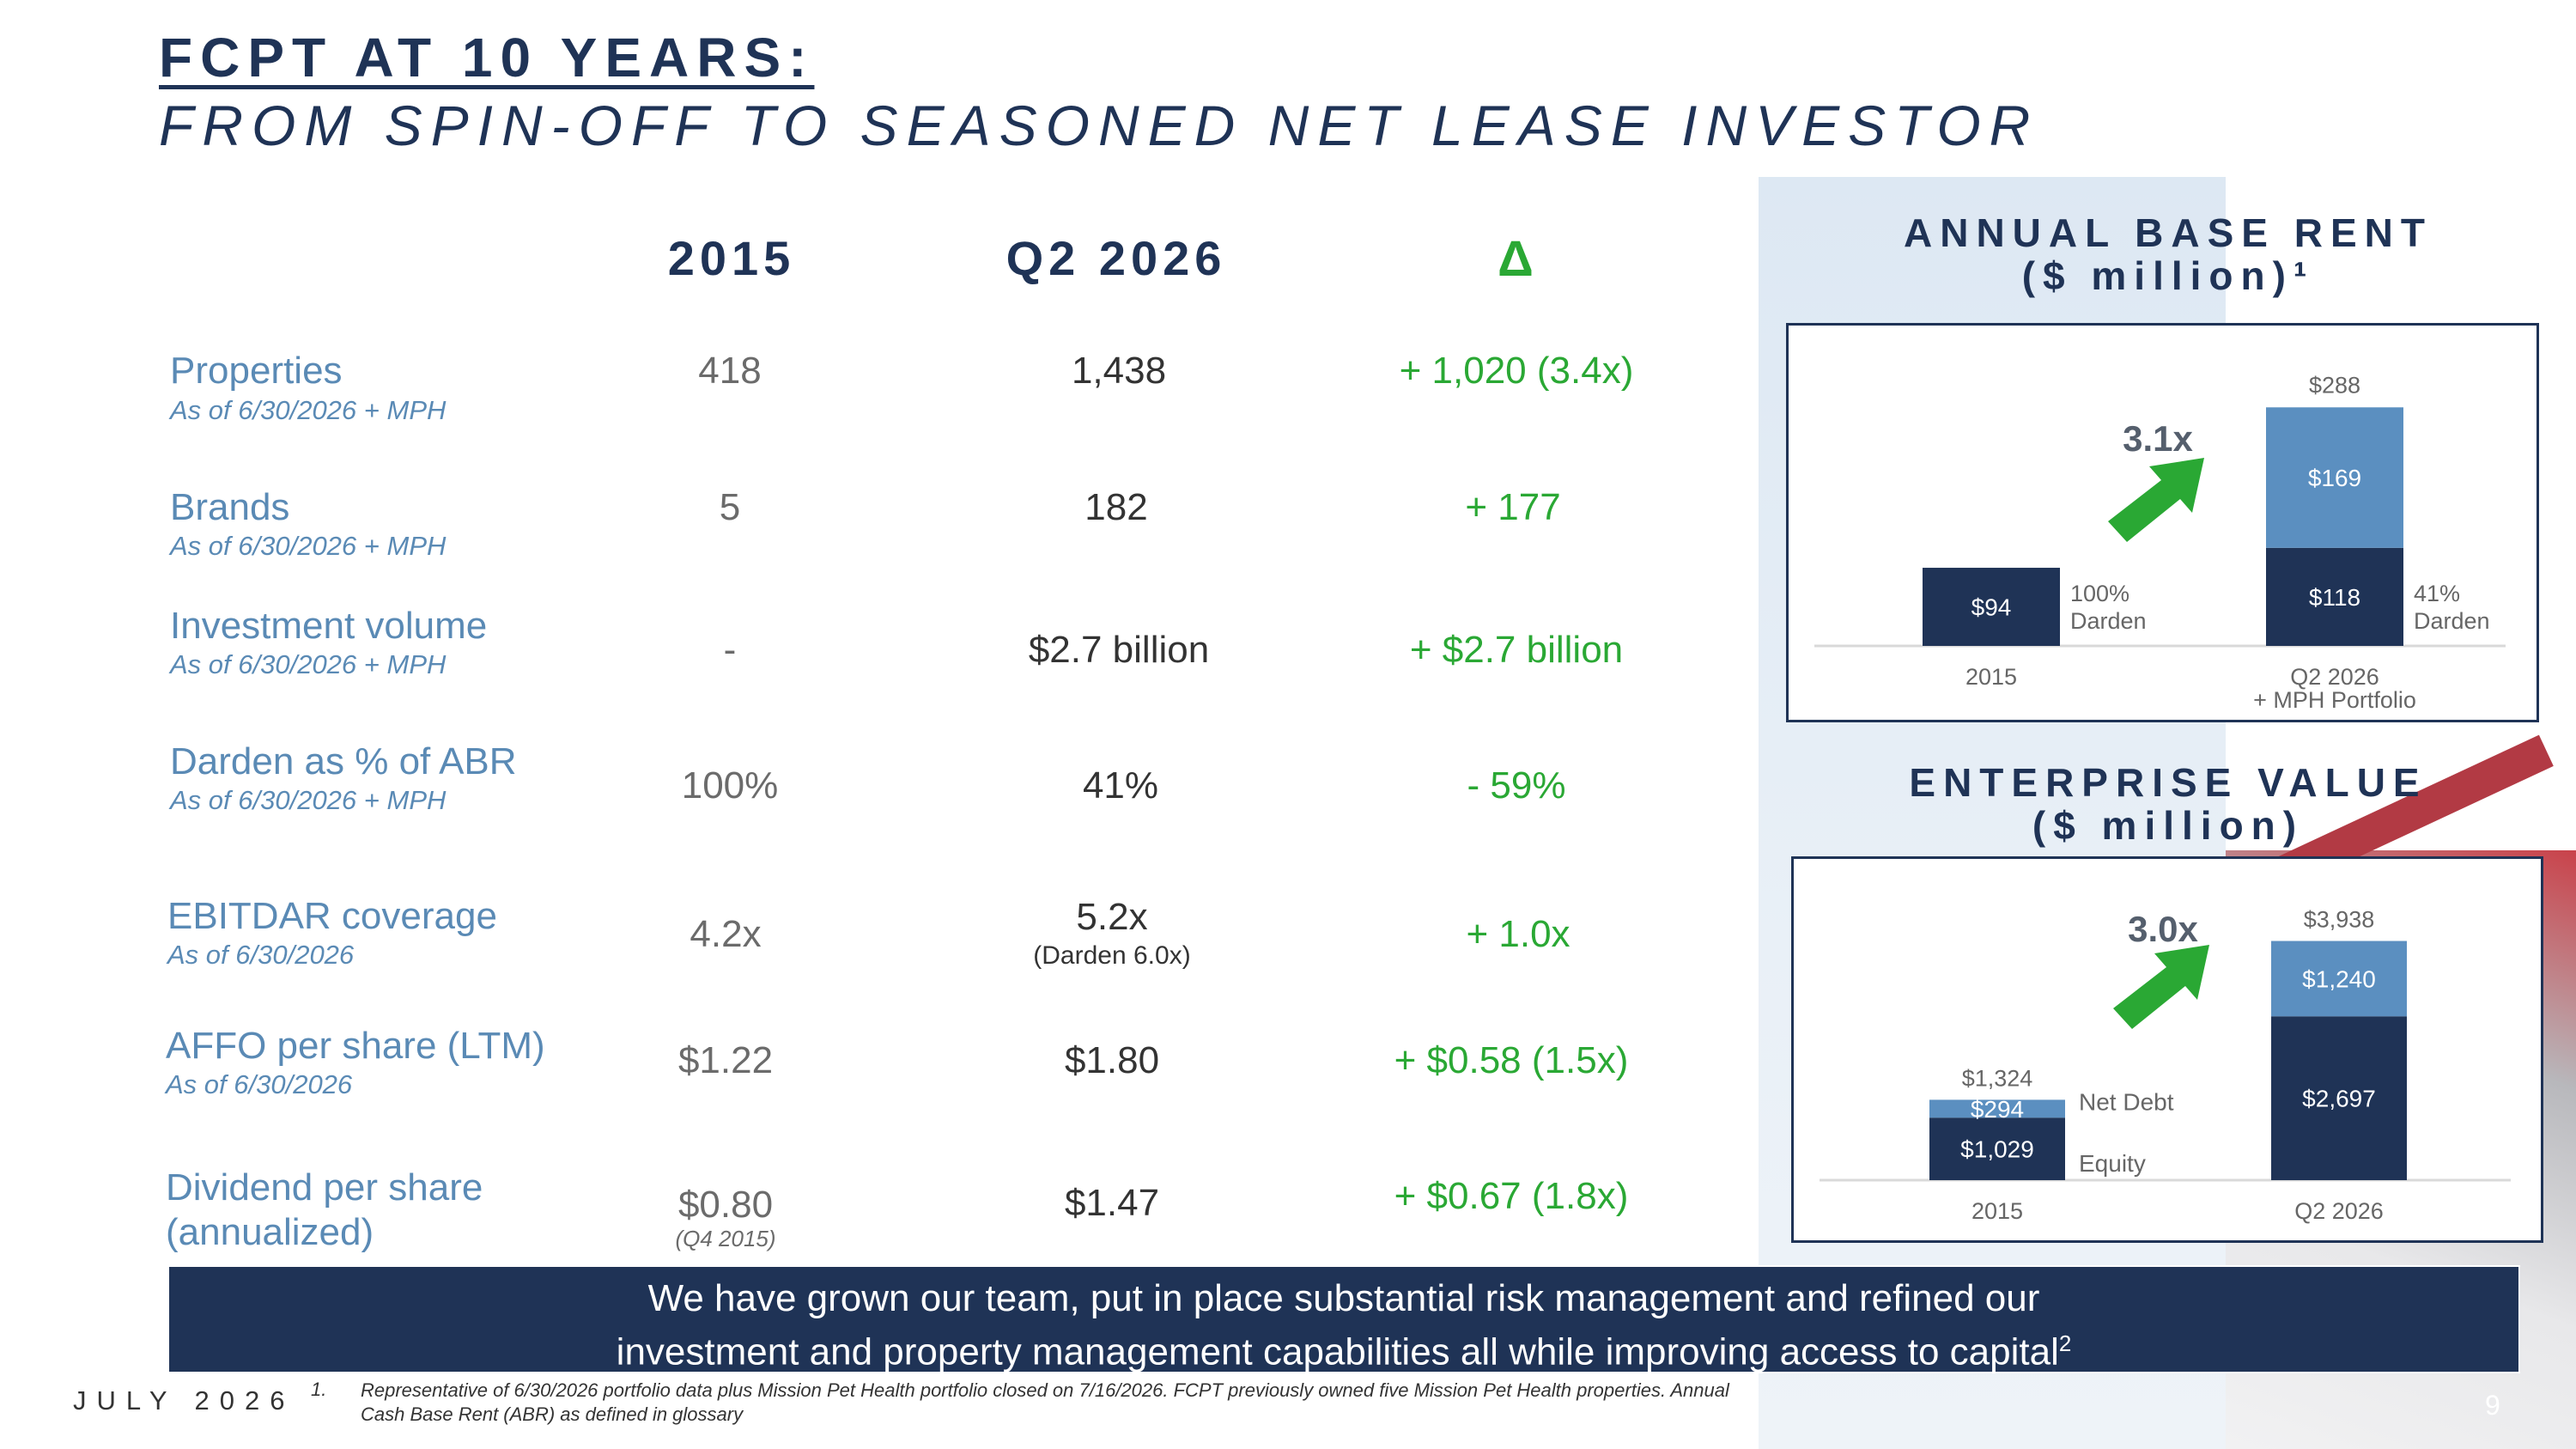 This screenshot has width=2576, height=1449. Describe the element at coordinates (1517, 371) in the screenshot. I see `cell-delta-properties: + 1,020 (3.4x)` at that location.